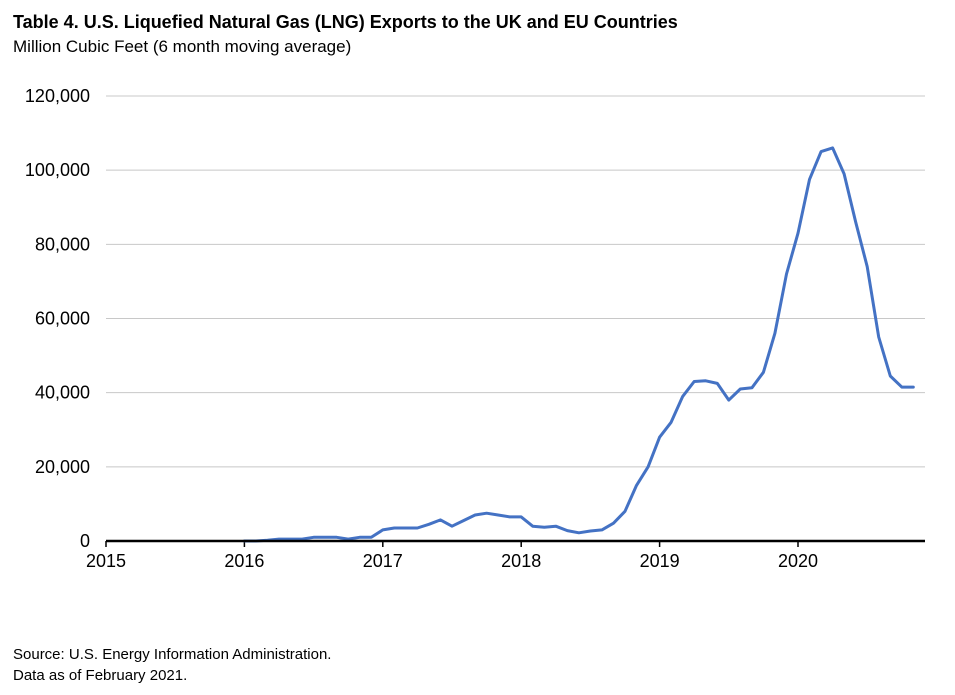 The height and width of the screenshot is (695, 955). Describe the element at coordinates (62, 319) in the screenshot. I see `y-tick-label-3: 60,000` at that location.